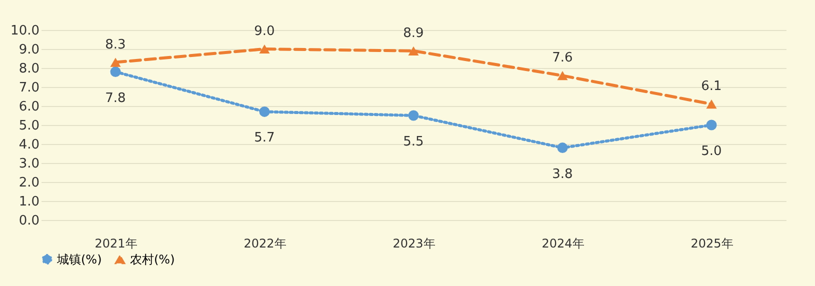  Describe the element at coordinates (562, 174) in the screenshot. I see `data-label: 3.8` at that location.